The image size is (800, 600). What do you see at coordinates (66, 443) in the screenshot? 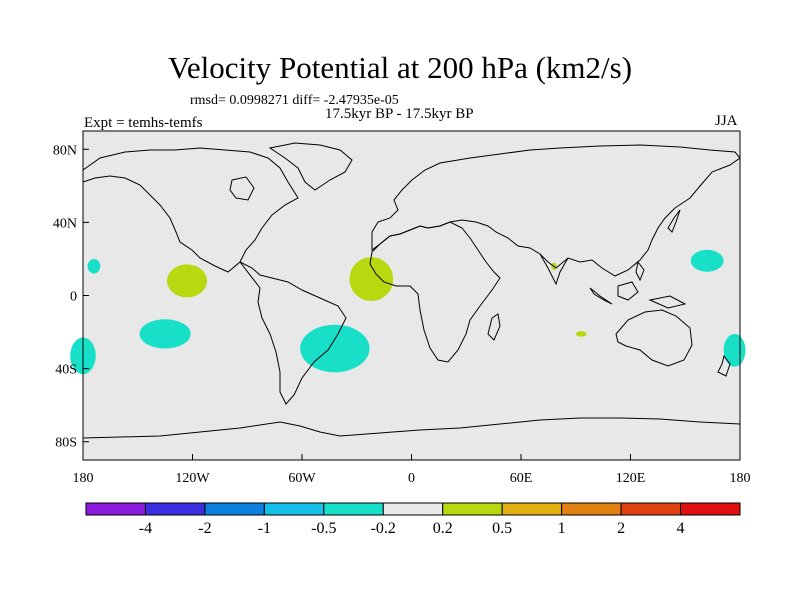
I see `y-tick-label: 80S` at bounding box center [66, 443].